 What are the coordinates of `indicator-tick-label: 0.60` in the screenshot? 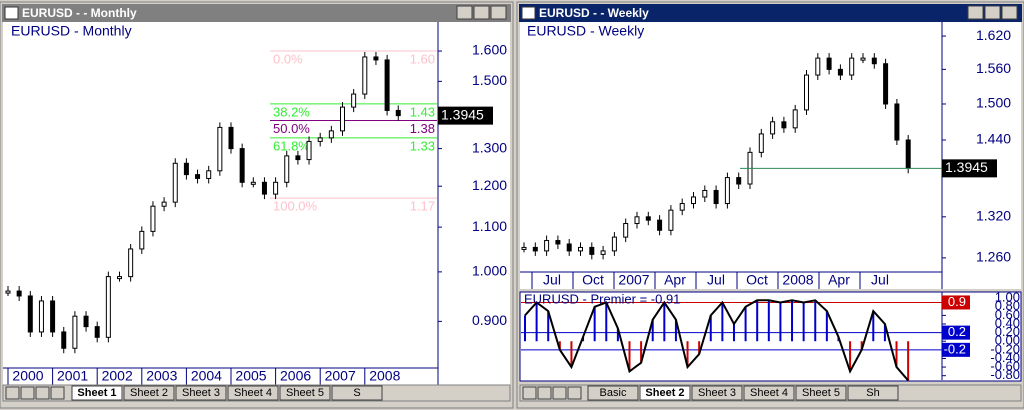 It's located at (1007, 314).